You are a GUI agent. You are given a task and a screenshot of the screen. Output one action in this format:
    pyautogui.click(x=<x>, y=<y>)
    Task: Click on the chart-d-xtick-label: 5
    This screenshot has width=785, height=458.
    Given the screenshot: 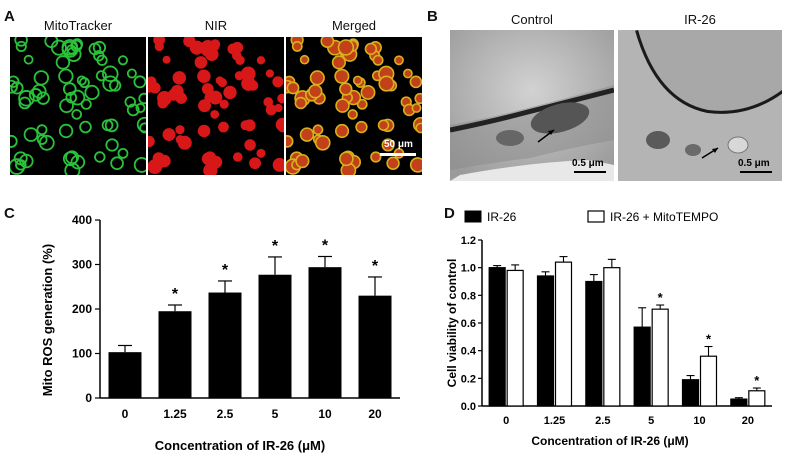 What is the action you would take?
    pyautogui.click(x=651, y=421)
    